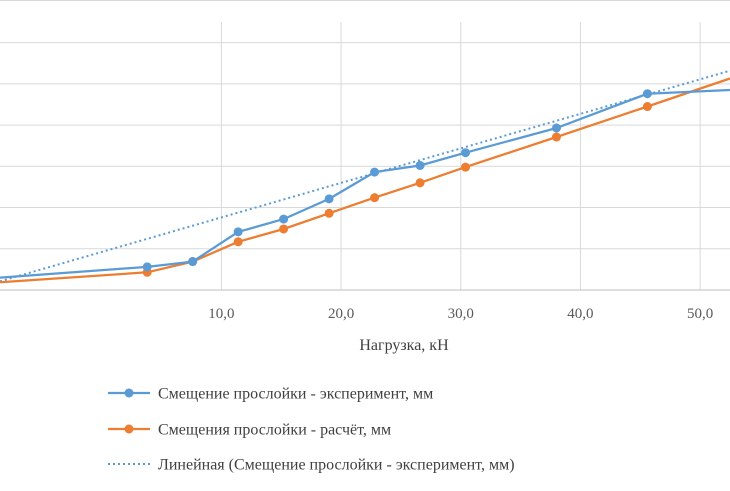 Image resolution: width=730 pixels, height=491 pixels. What do you see at coordinates (580, 314) in the screenshot?
I see `x-tick-label: 40,0` at bounding box center [580, 314].